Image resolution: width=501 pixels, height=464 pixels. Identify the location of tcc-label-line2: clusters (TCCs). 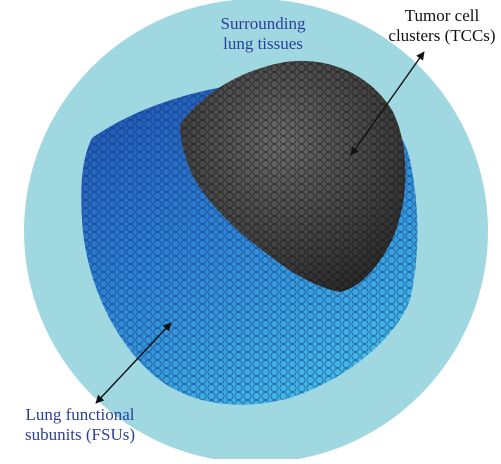
(442, 35).